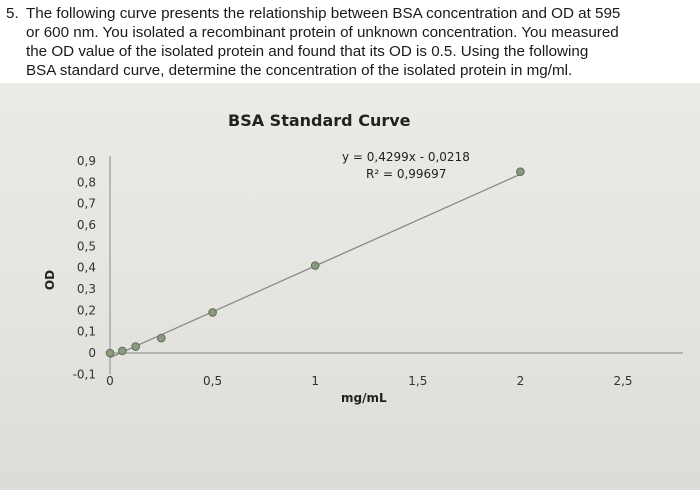 This screenshot has width=700, height=490. I want to click on y-axis-label: OD, so click(50, 280).